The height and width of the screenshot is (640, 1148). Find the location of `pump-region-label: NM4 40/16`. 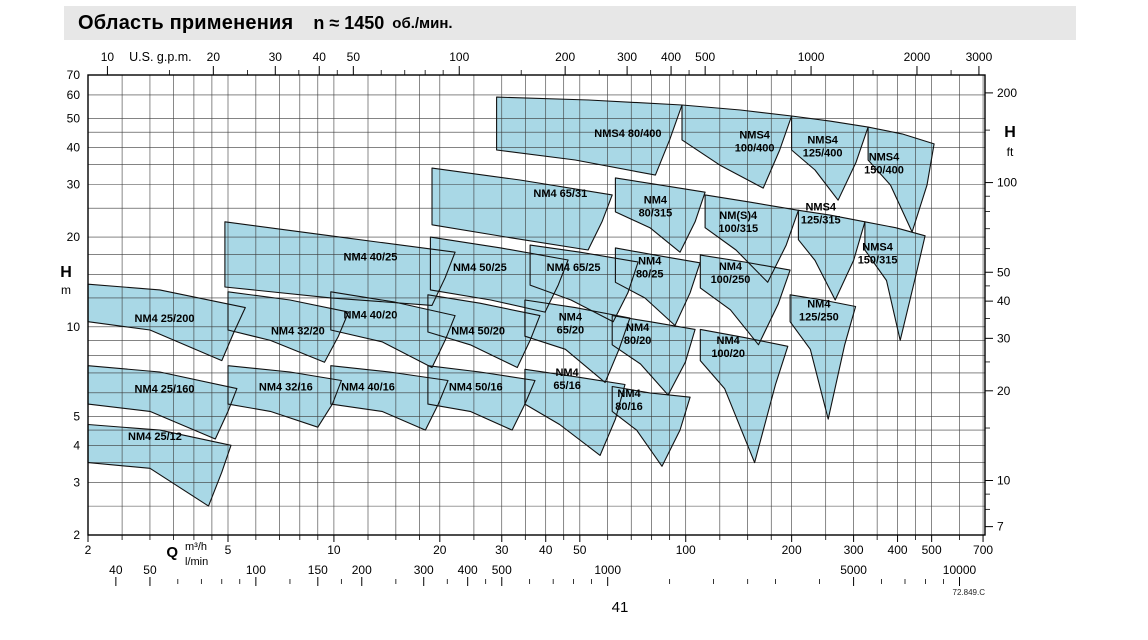

pump-region-label: NM4 40/16 is located at coordinates (368, 388).